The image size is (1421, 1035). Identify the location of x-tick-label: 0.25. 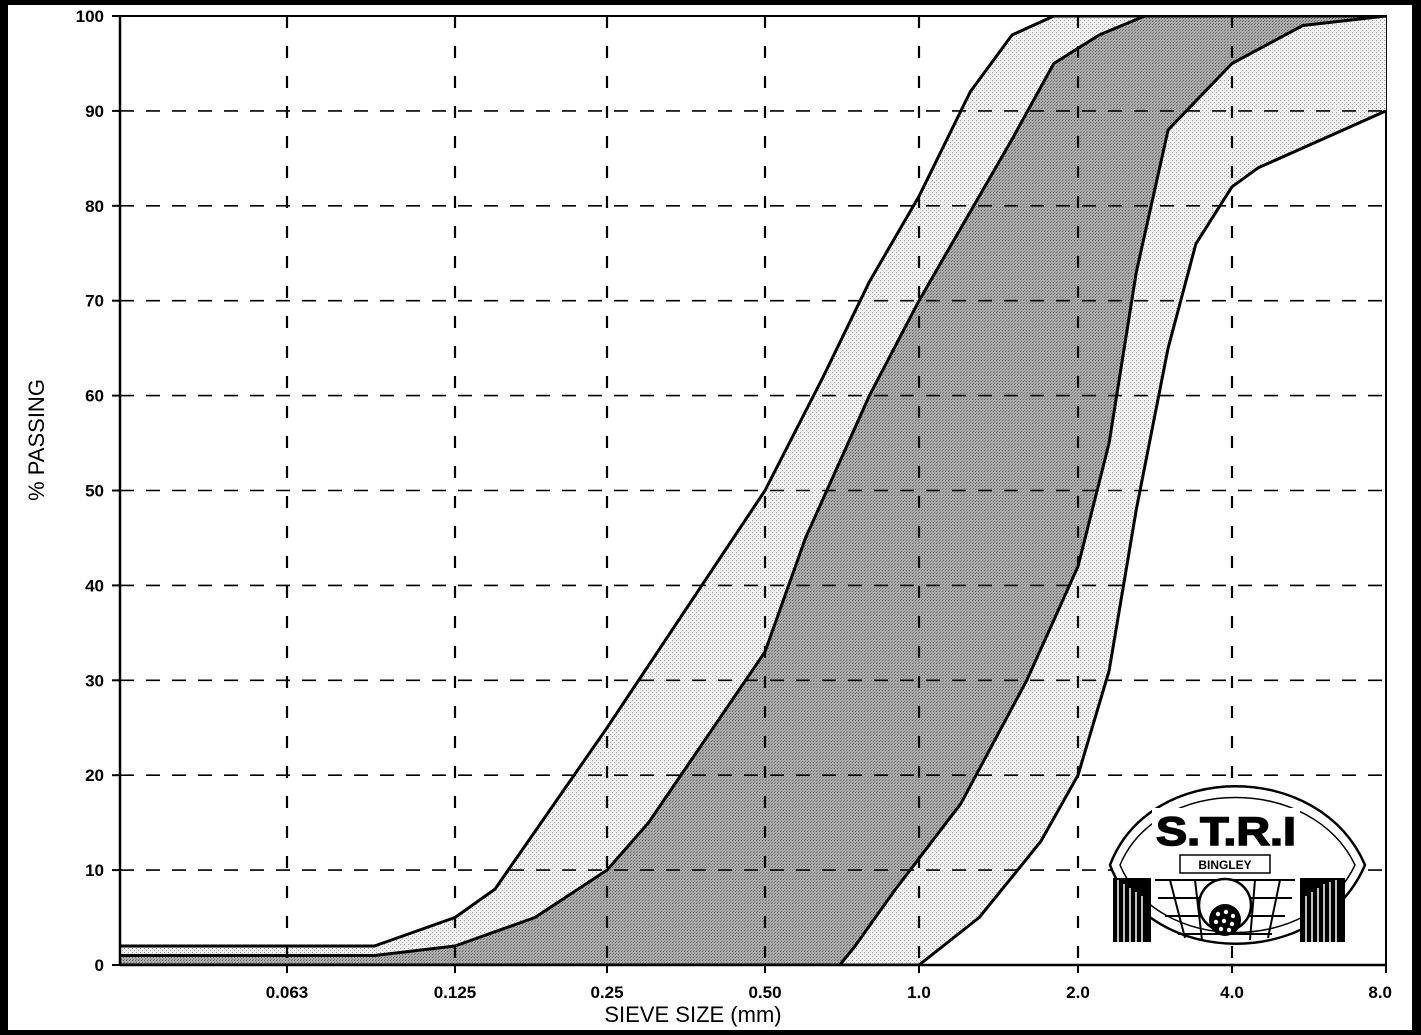
(606, 992).